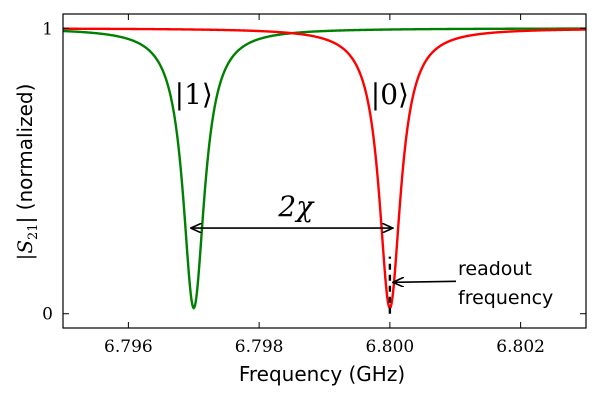  What do you see at coordinates (495, 269) in the screenshot?
I see `readout-label-line1: readout` at bounding box center [495, 269].